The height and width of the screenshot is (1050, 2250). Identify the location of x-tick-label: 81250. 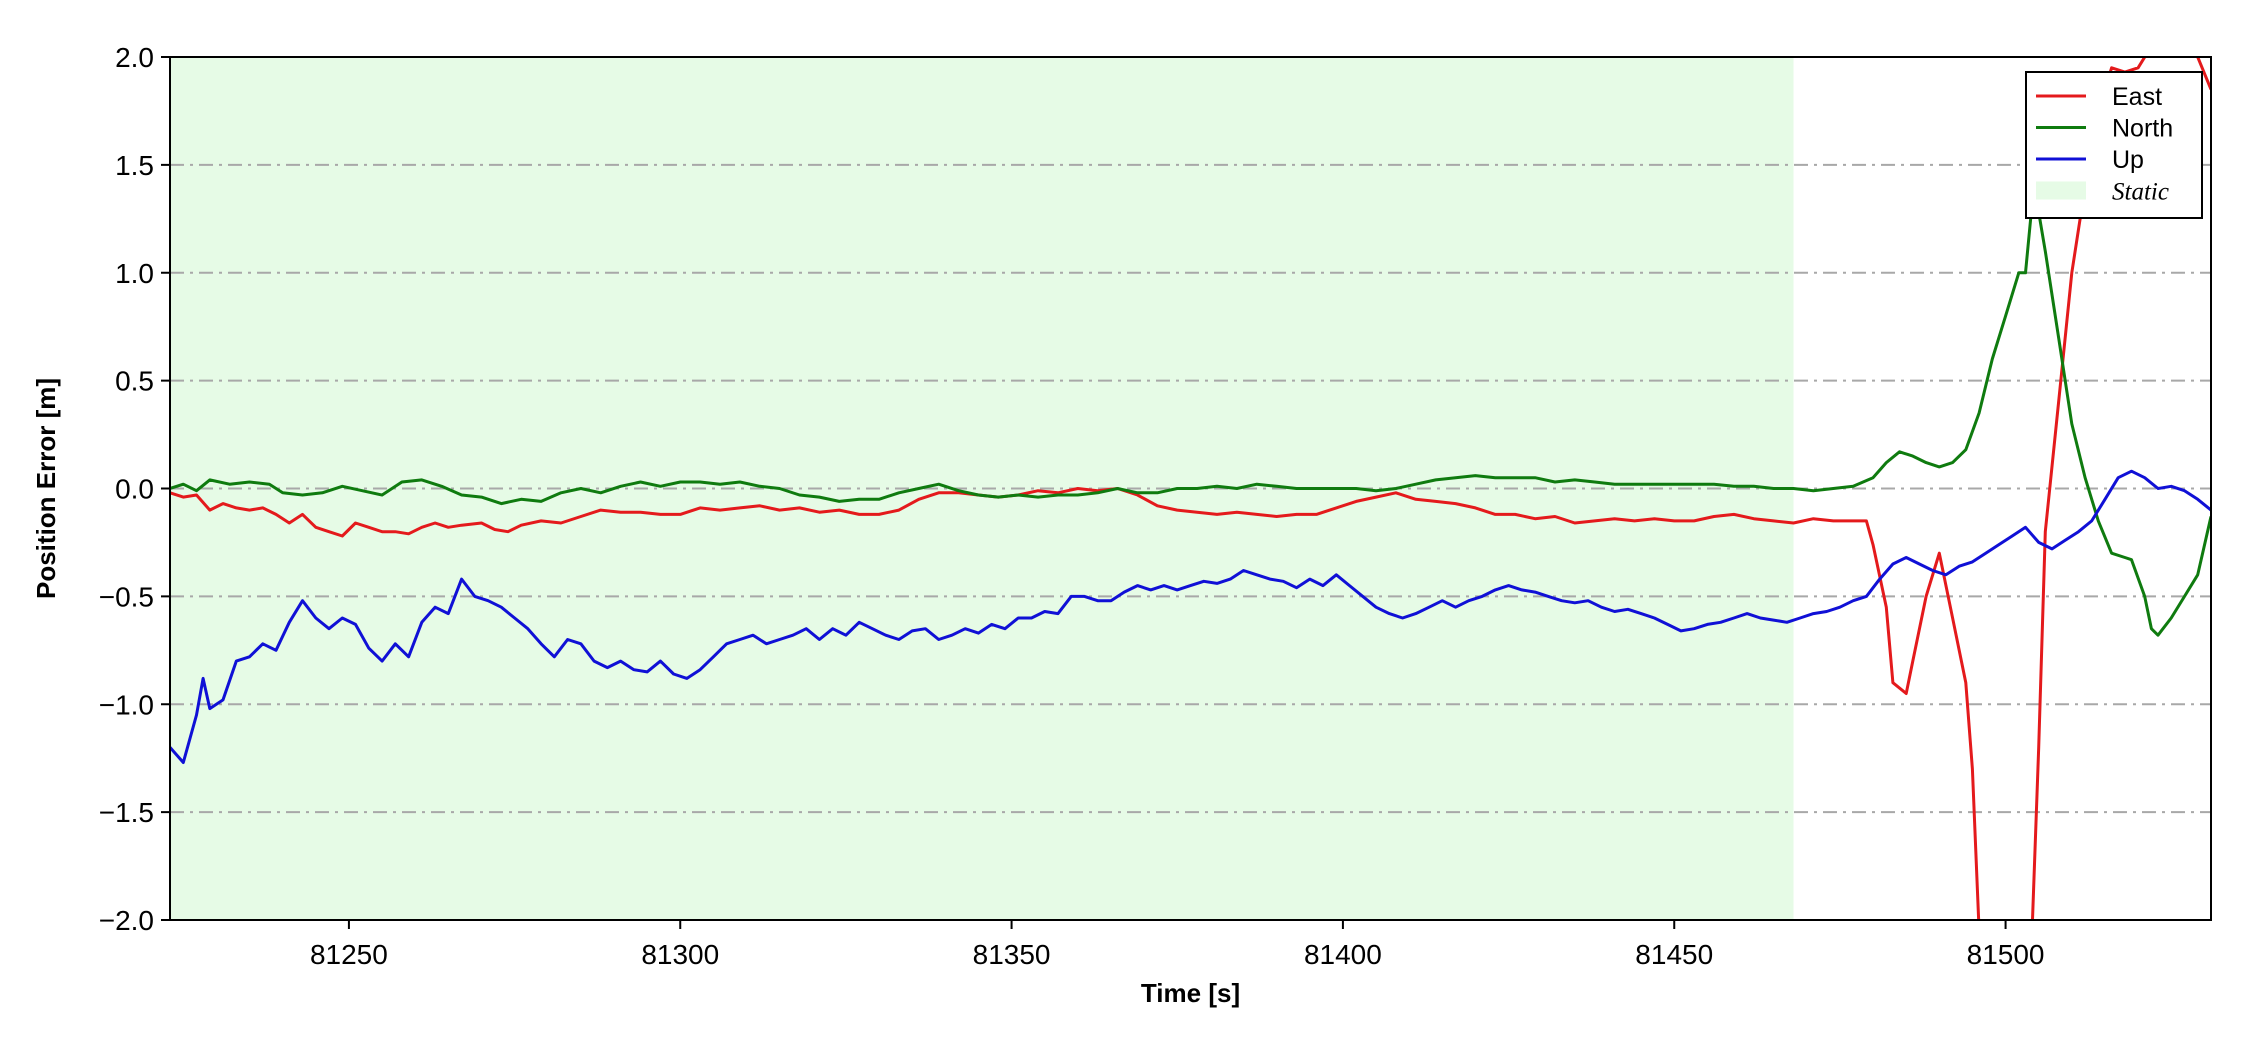
(349, 954).